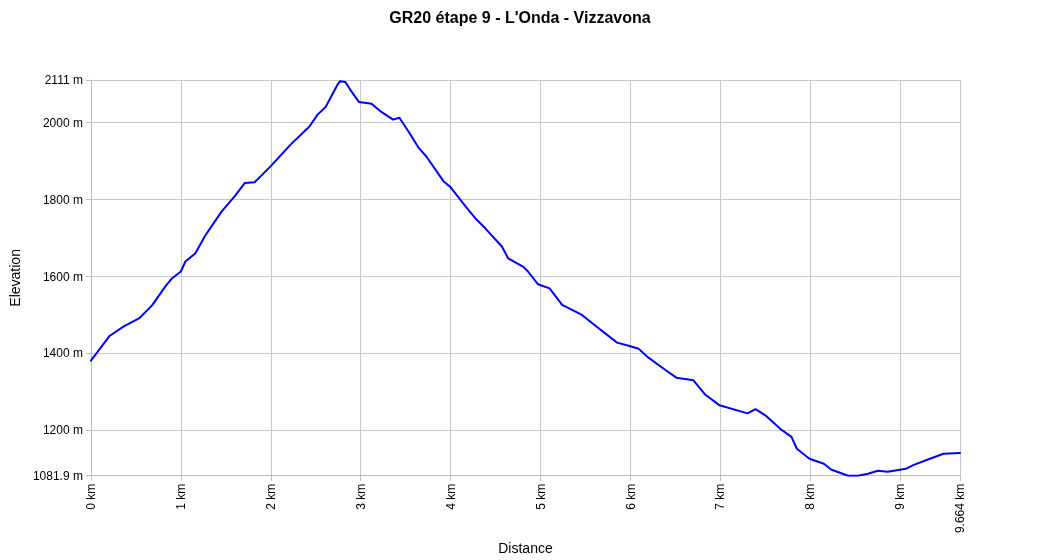  What do you see at coordinates (540, 496) in the screenshot?
I see `x-tick-label: 5 km` at bounding box center [540, 496].